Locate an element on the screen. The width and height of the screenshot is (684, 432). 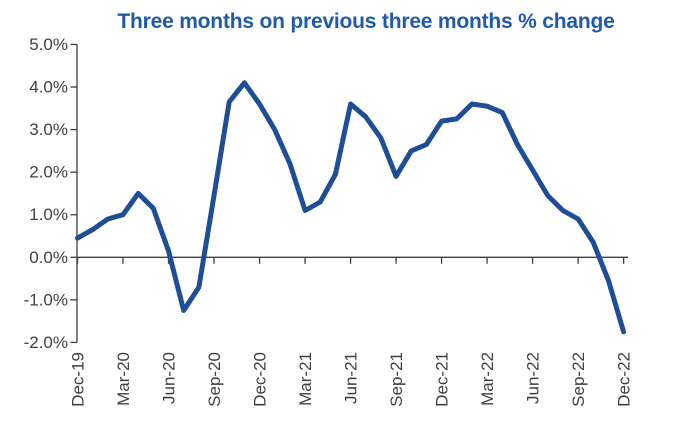
y-tick-label: 5.0% is located at coordinates (48, 44).